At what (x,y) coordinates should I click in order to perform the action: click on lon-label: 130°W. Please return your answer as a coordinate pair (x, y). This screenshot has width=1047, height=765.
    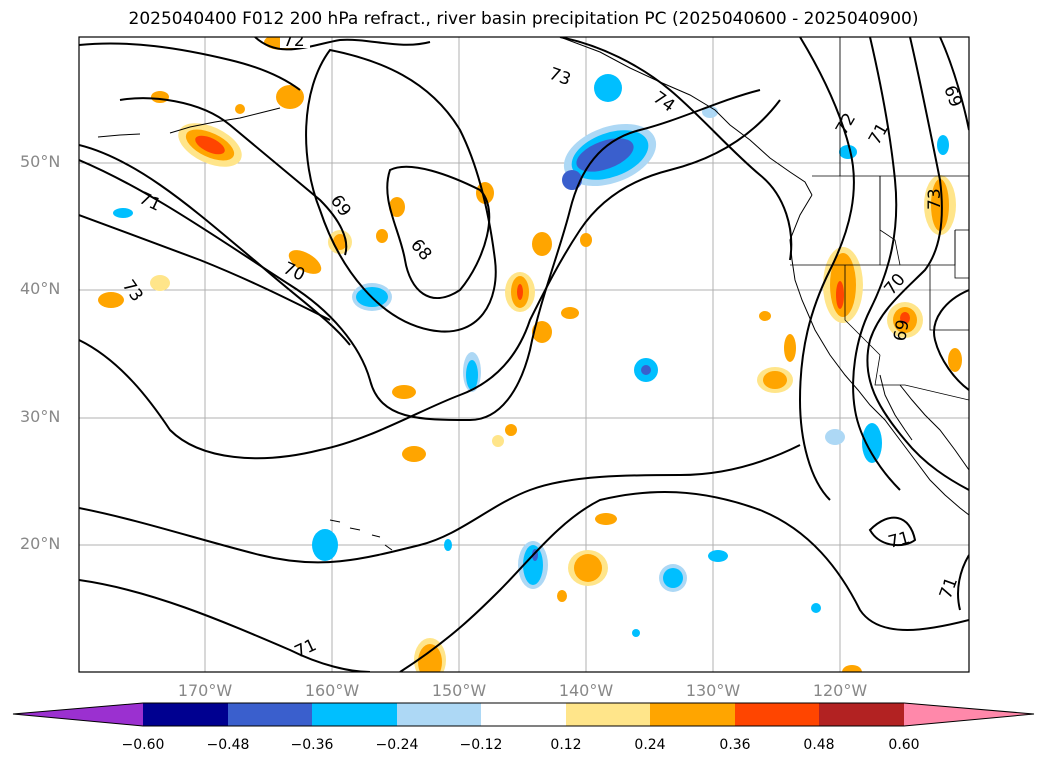
    Looking at the image, I should click on (713, 690).